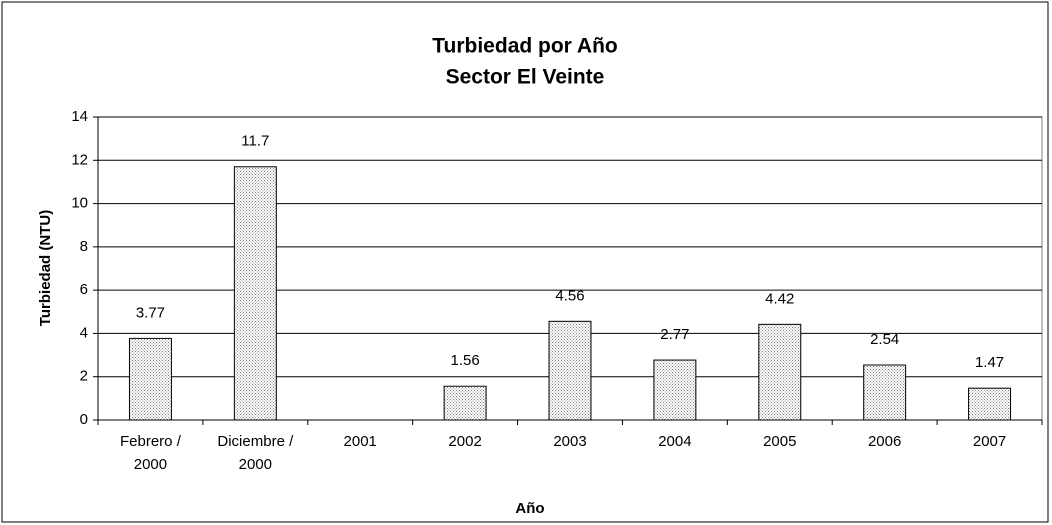 This screenshot has height=525, width=1052. Describe the element at coordinates (84, 419) in the screenshot. I see `y-tick-label: 0` at that location.